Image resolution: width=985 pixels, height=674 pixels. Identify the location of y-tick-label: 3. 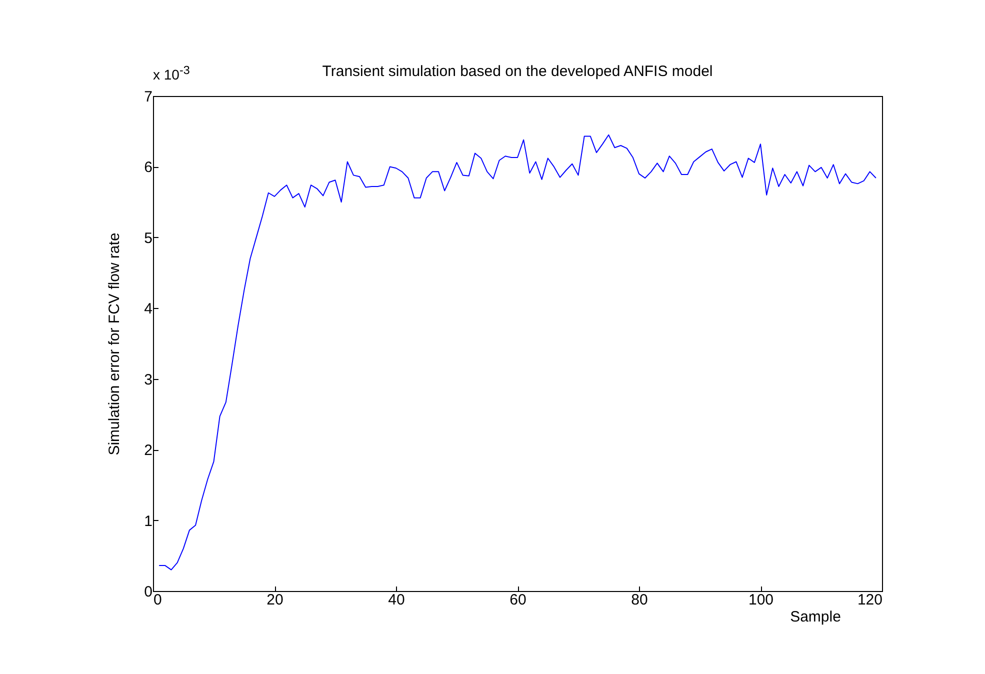
(148, 379).